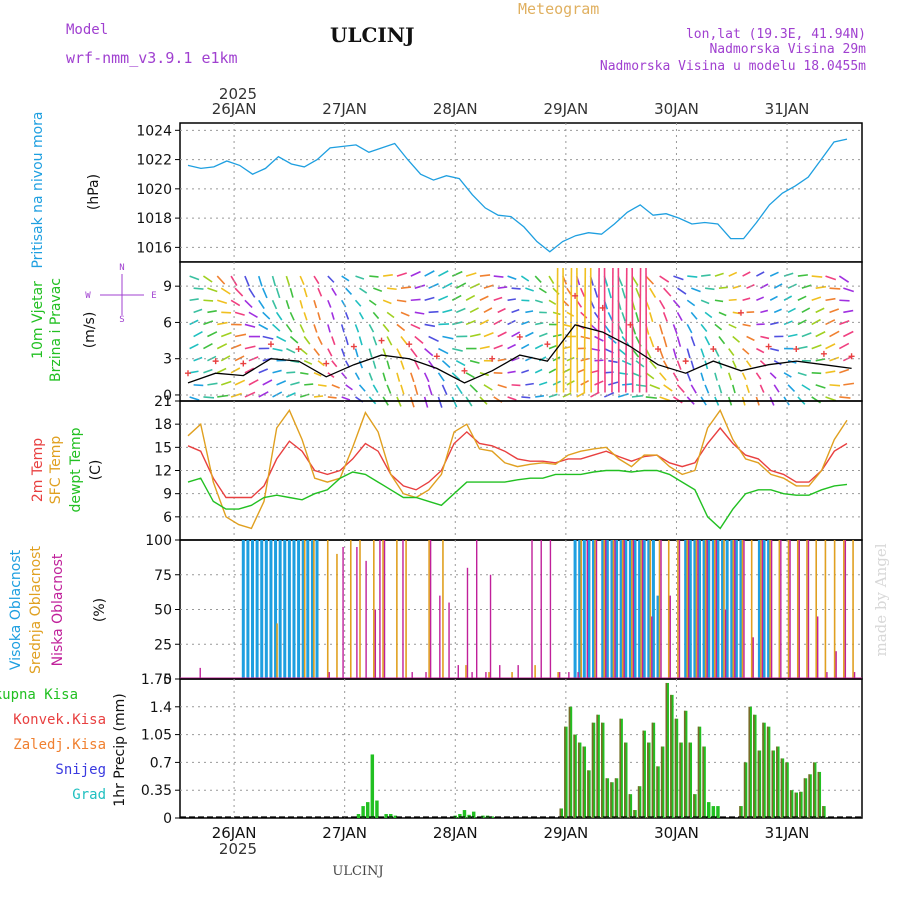  I want to click on pressure-panel: 1016 1018 1020 1022 1024, so click(499, 192).